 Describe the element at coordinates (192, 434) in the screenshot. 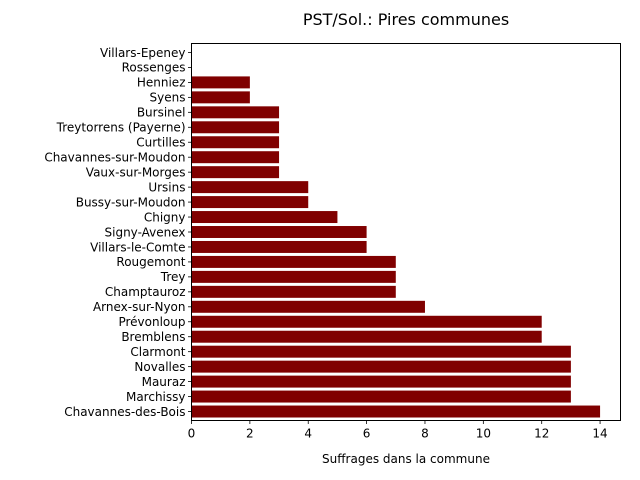

I see `x-tick-label: 0` at that location.